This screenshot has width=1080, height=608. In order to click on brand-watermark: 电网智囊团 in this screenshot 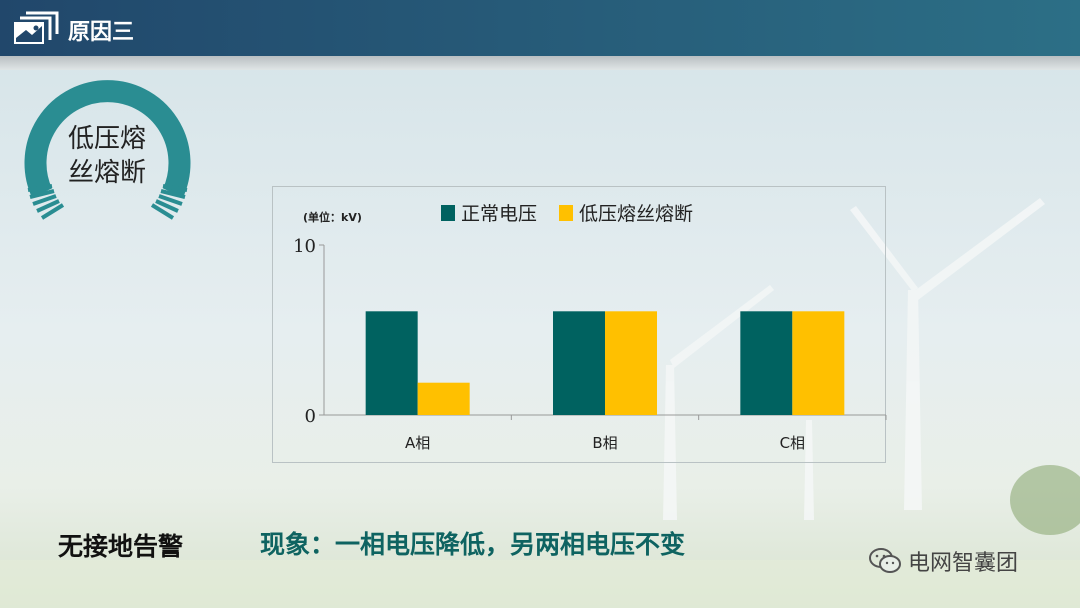, I will do `click(943, 561)`.